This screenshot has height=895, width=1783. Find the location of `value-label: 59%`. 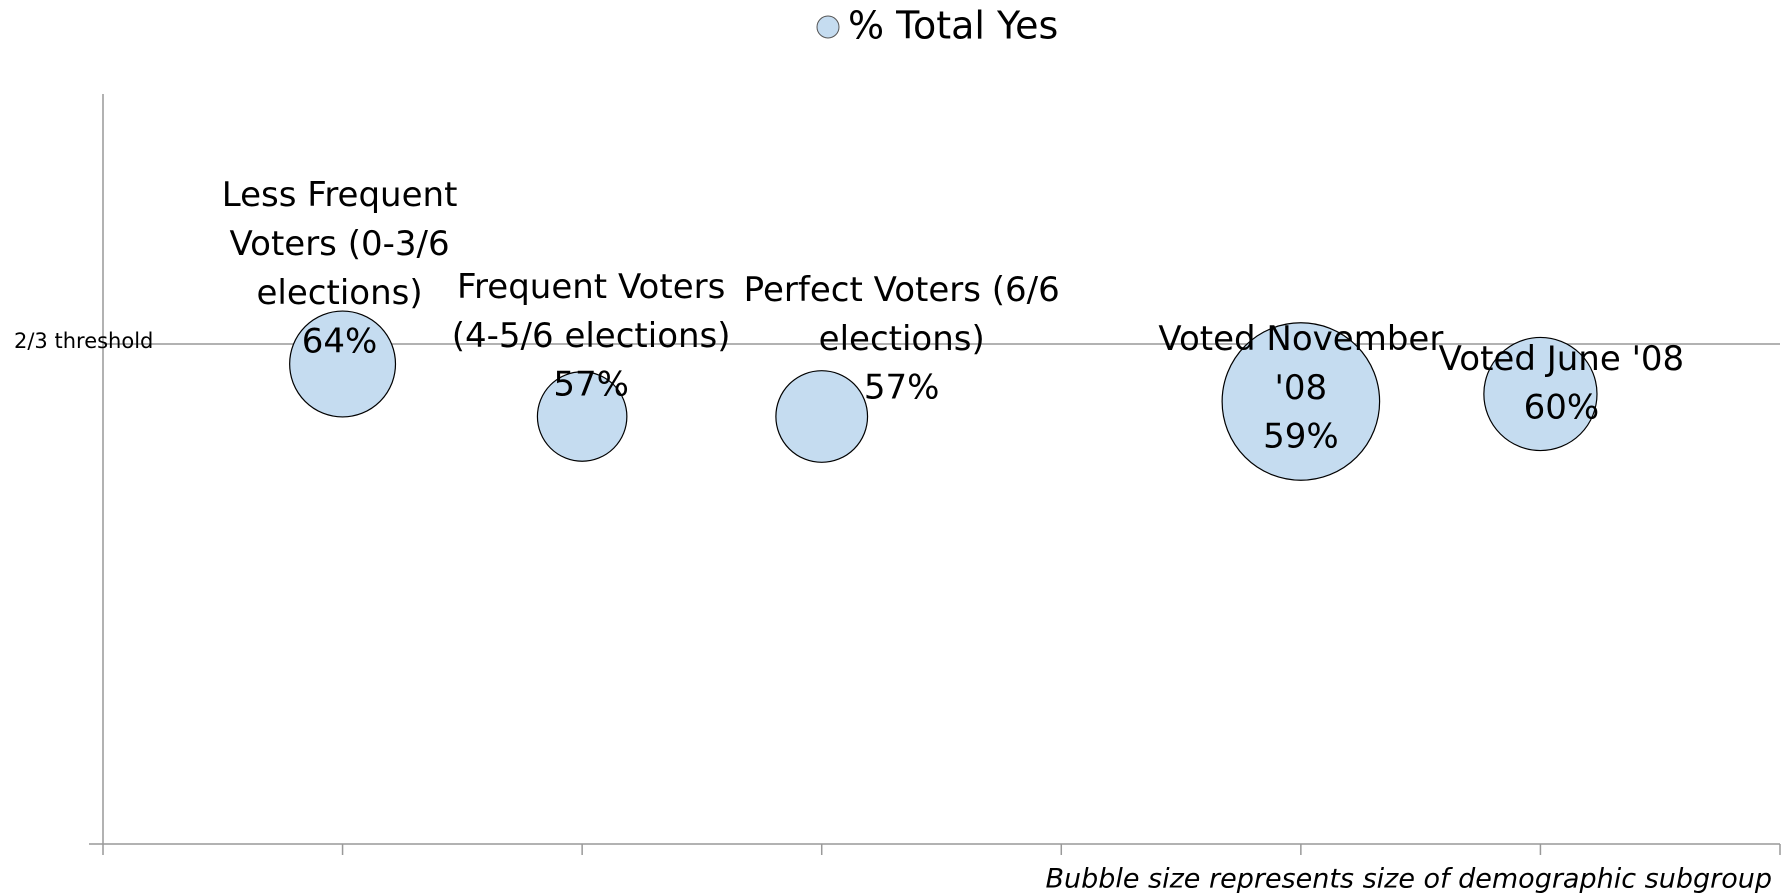

value-label: 59% is located at coordinates (1301, 437).